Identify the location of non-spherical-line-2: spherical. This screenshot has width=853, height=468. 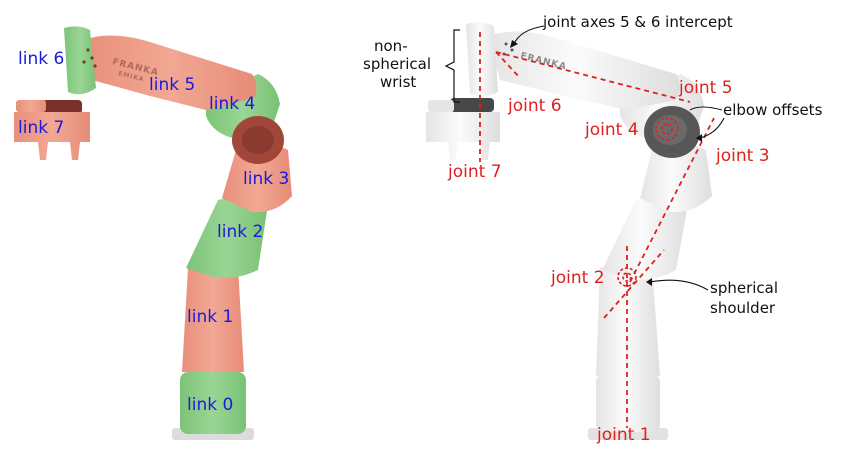
(397, 64).